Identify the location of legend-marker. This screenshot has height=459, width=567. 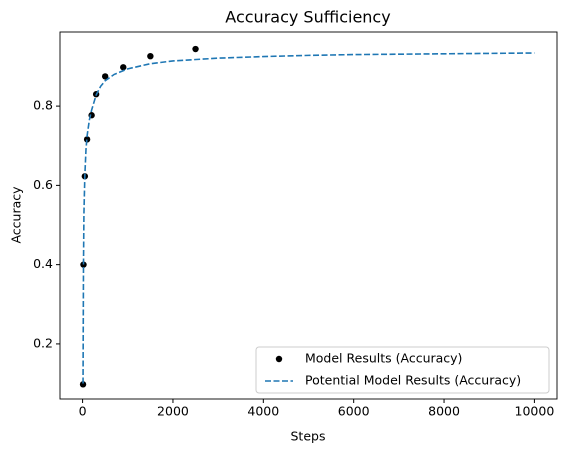
(279, 359).